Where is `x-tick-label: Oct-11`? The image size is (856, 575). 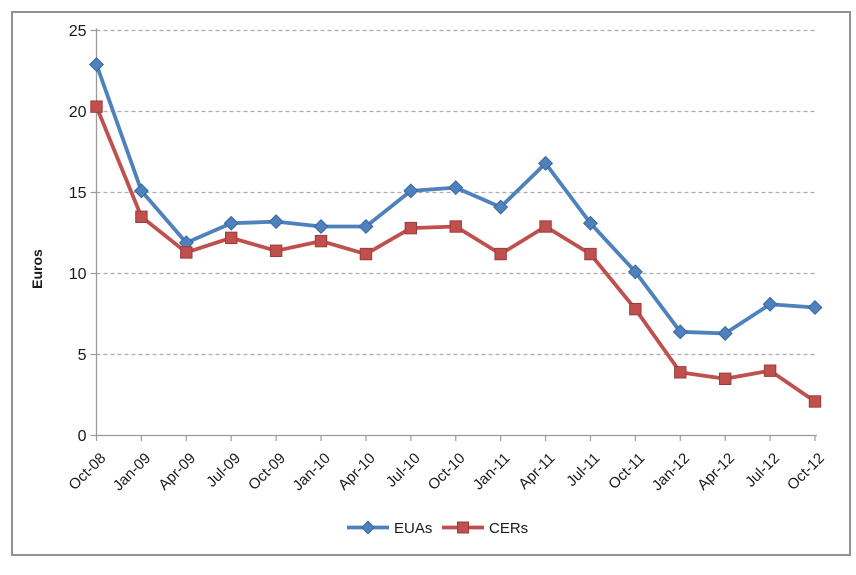
x-tick-label: Oct-11 is located at coordinates (626, 471).